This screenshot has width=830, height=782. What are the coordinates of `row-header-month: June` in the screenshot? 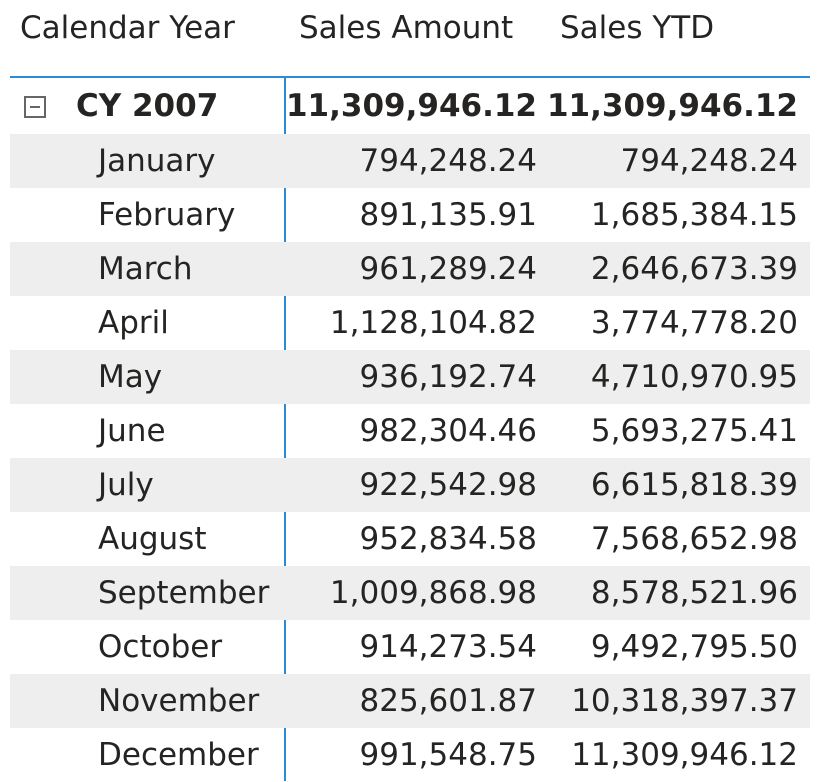 It's located at (132, 431).